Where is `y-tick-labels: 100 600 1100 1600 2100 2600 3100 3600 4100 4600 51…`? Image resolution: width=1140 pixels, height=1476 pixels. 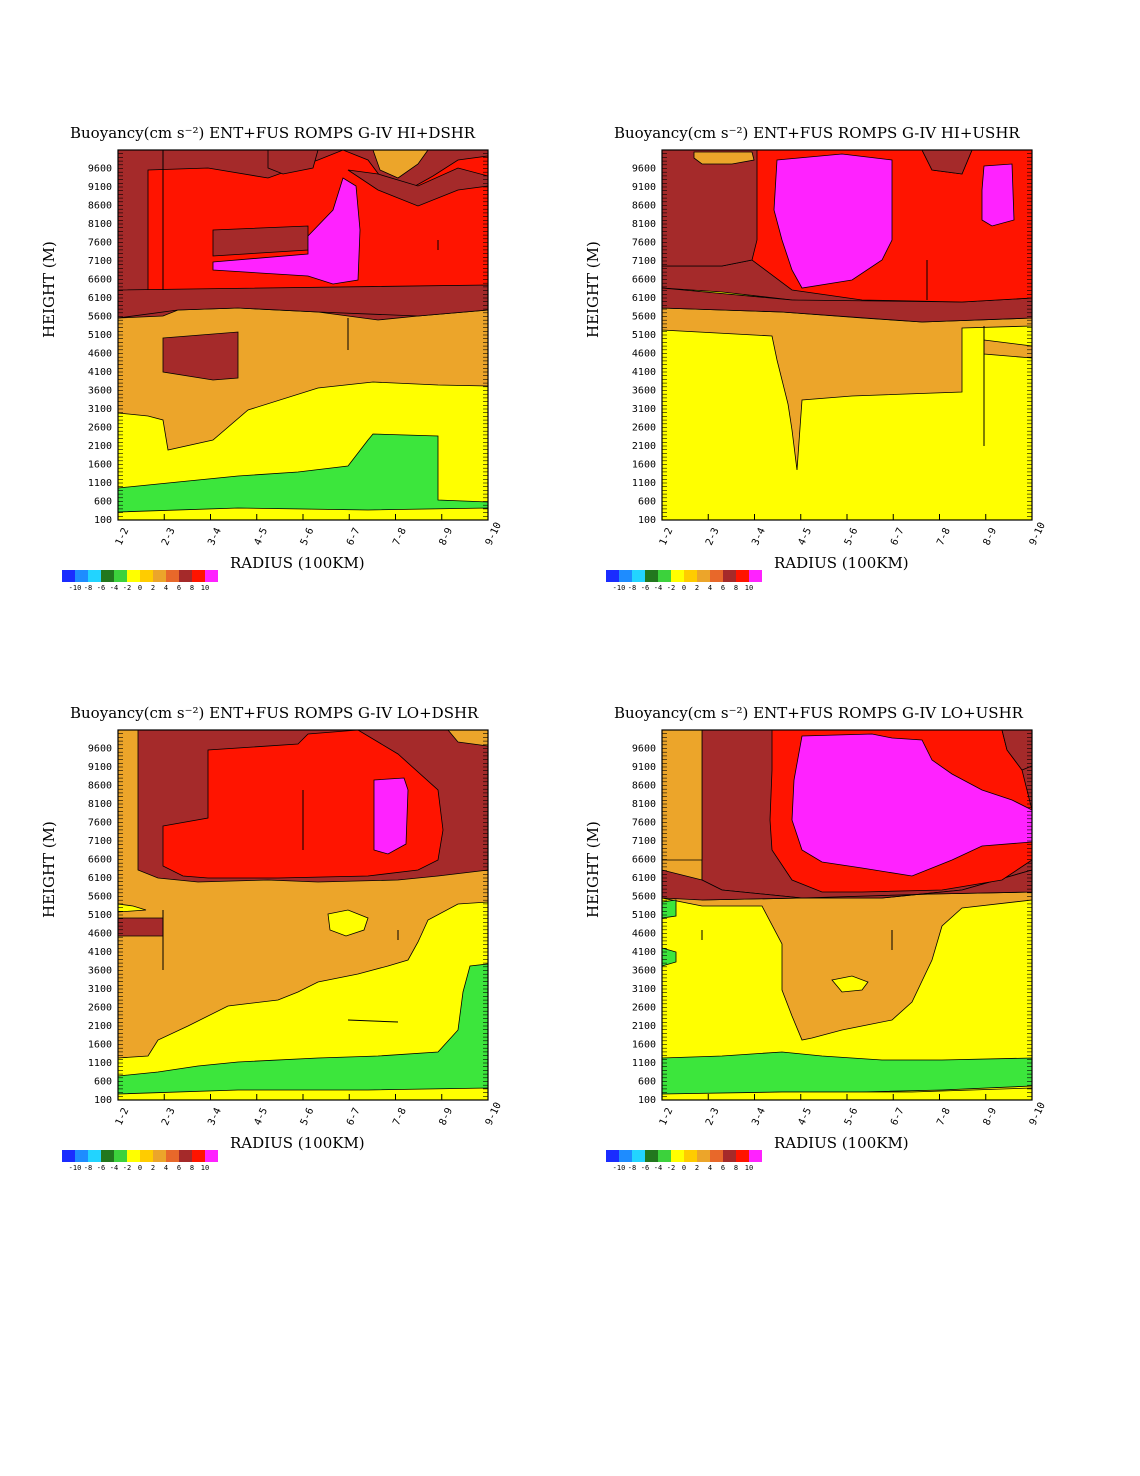 y-tick-labels: 100 600 1100 1600 2100 2600 3100 3600 4100 4600 51… is located at coordinates (644, 345).